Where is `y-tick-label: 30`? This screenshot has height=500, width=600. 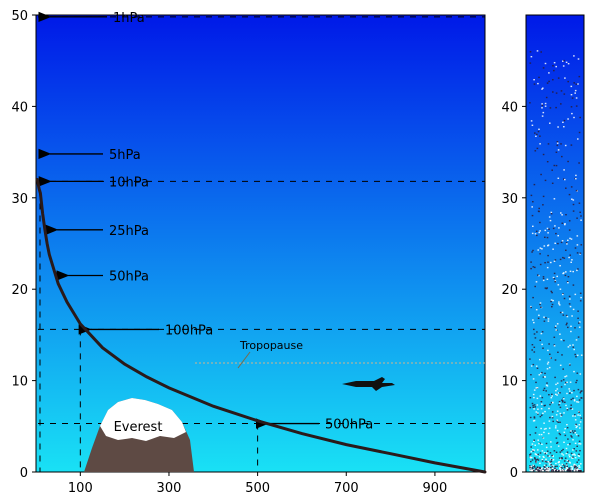 y-tick-label: 30 is located at coordinates (19, 199).